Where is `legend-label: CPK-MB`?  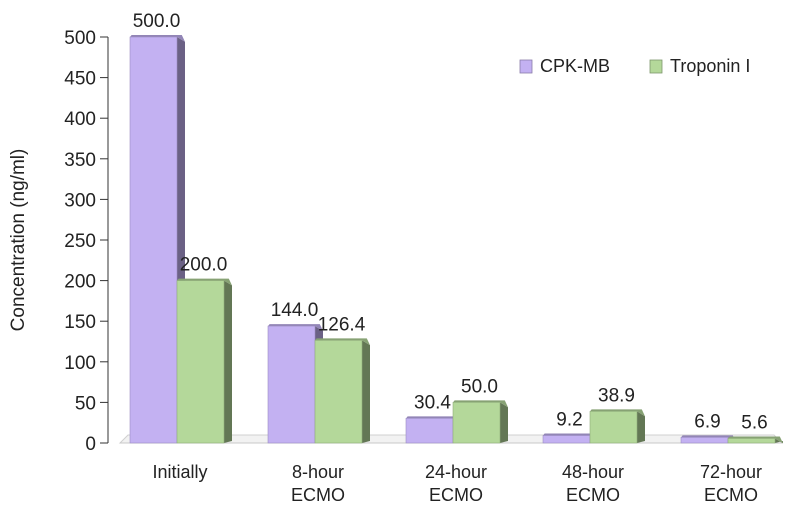
legend-label: CPK-MB is located at coordinates (575, 66).